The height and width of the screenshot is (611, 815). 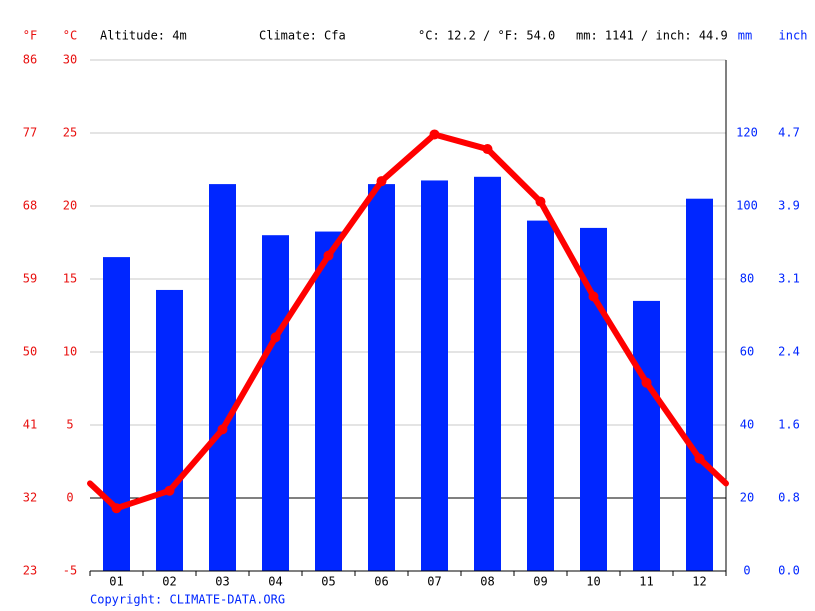 I want to click on y2-tick-label: 20, so click(x=747, y=498).